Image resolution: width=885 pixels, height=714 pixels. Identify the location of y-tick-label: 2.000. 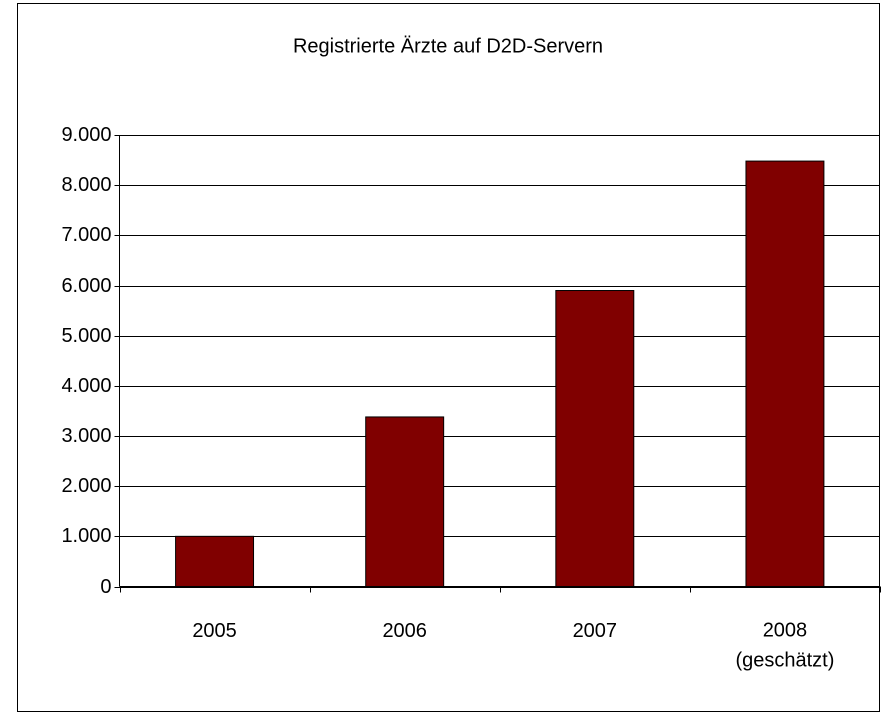
(86, 486).